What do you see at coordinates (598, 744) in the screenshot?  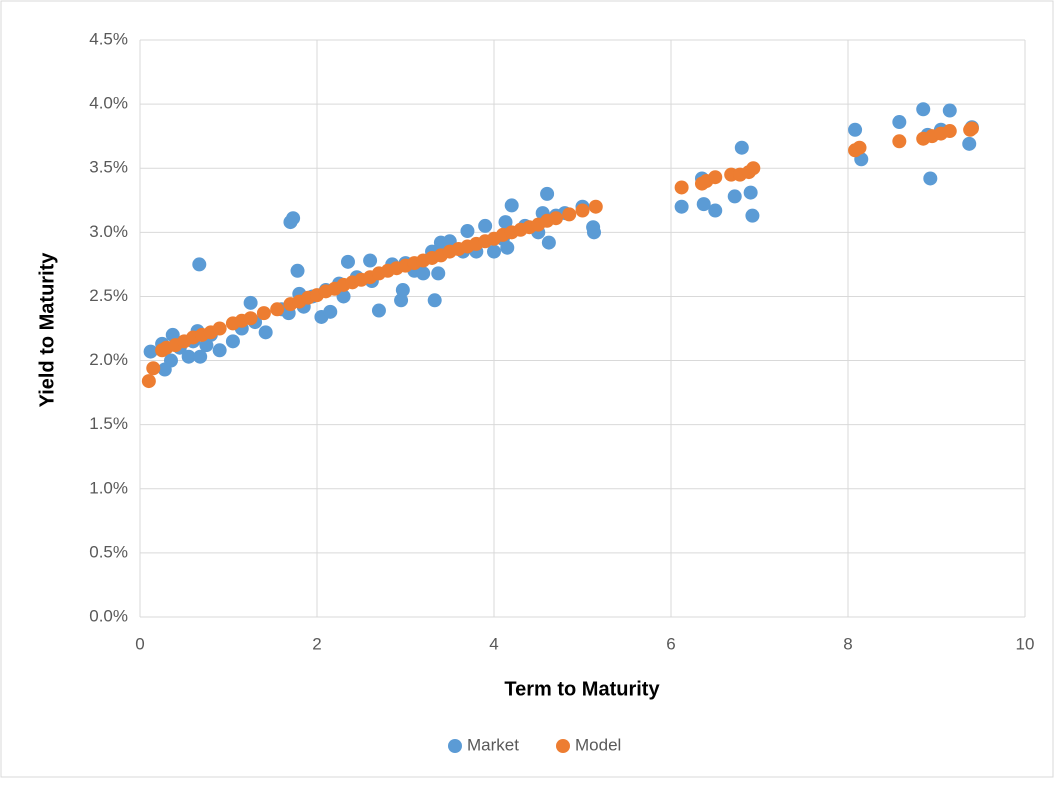 I see `legend-label: Model` at bounding box center [598, 744].